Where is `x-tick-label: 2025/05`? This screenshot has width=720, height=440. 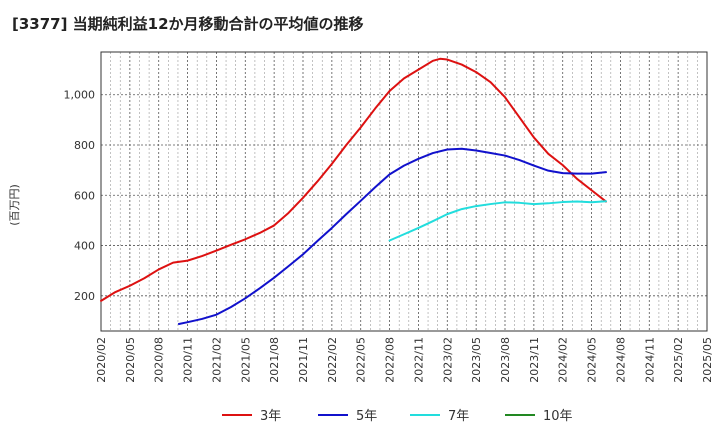
x-tick-label: 2025/05 is located at coordinates (707, 360).